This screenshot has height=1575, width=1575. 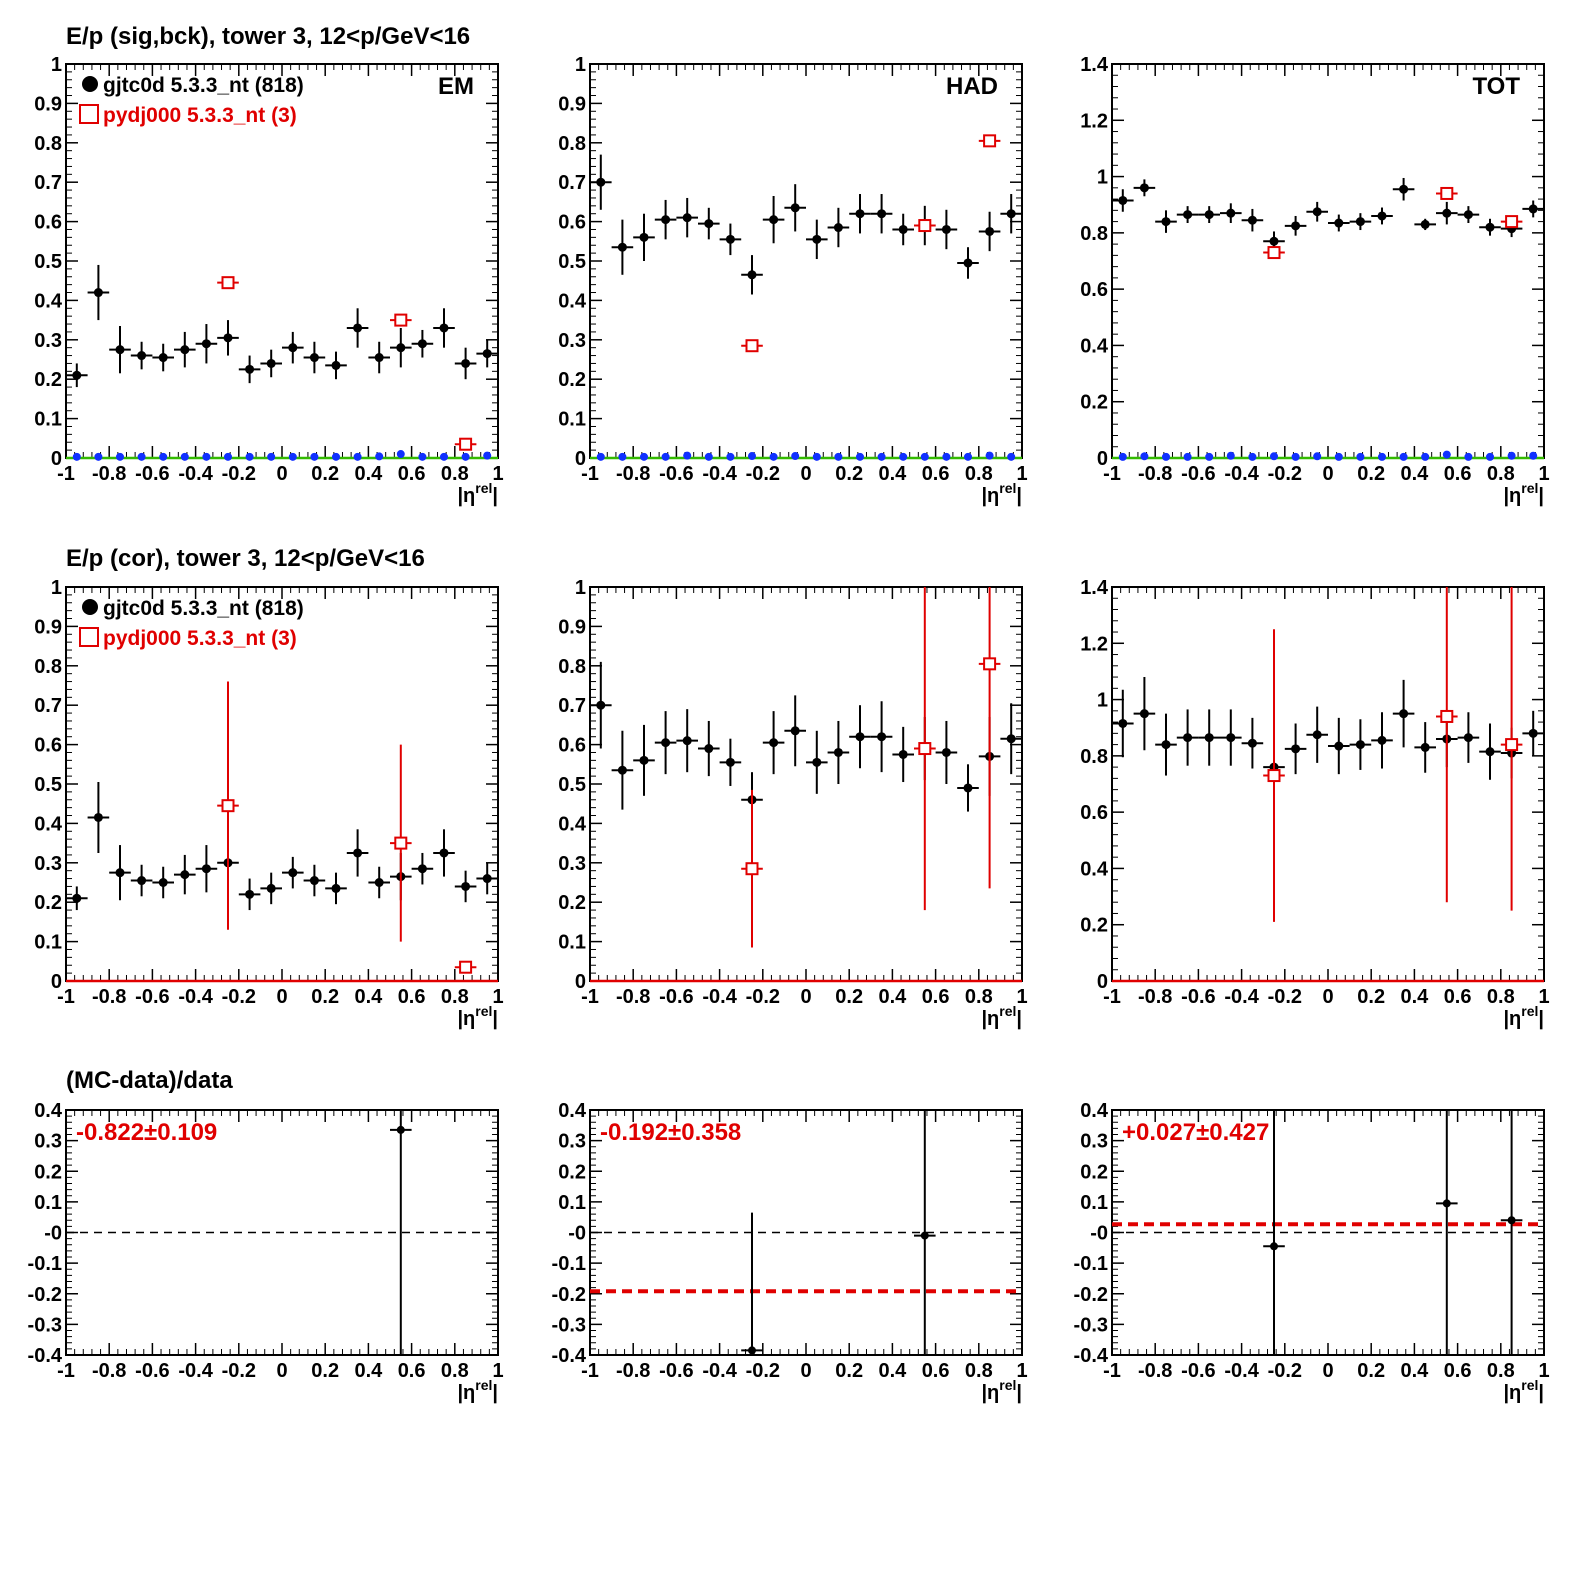 What do you see at coordinates (45, 1295) in the screenshot?
I see `y-tick-label: -0.2` at bounding box center [45, 1295].